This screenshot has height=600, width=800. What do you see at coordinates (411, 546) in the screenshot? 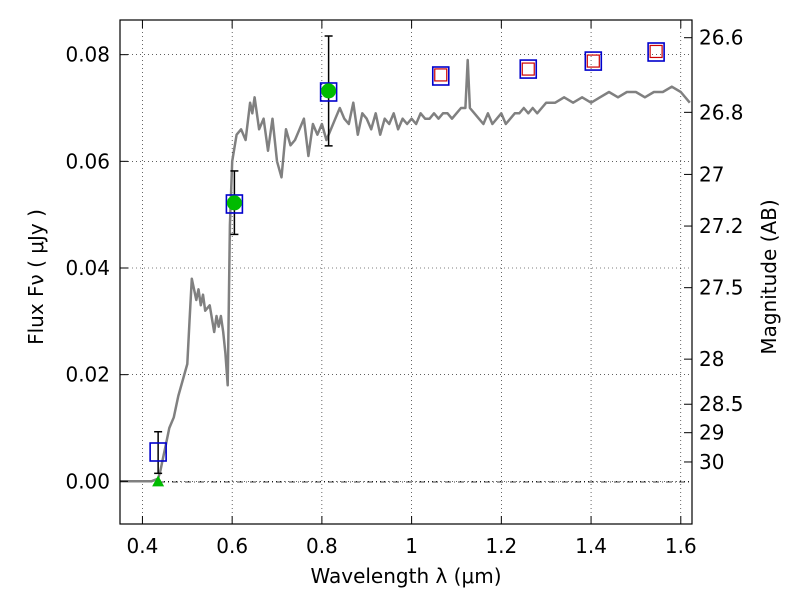
I see `x-tick-label: 1` at bounding box center [411, 546].